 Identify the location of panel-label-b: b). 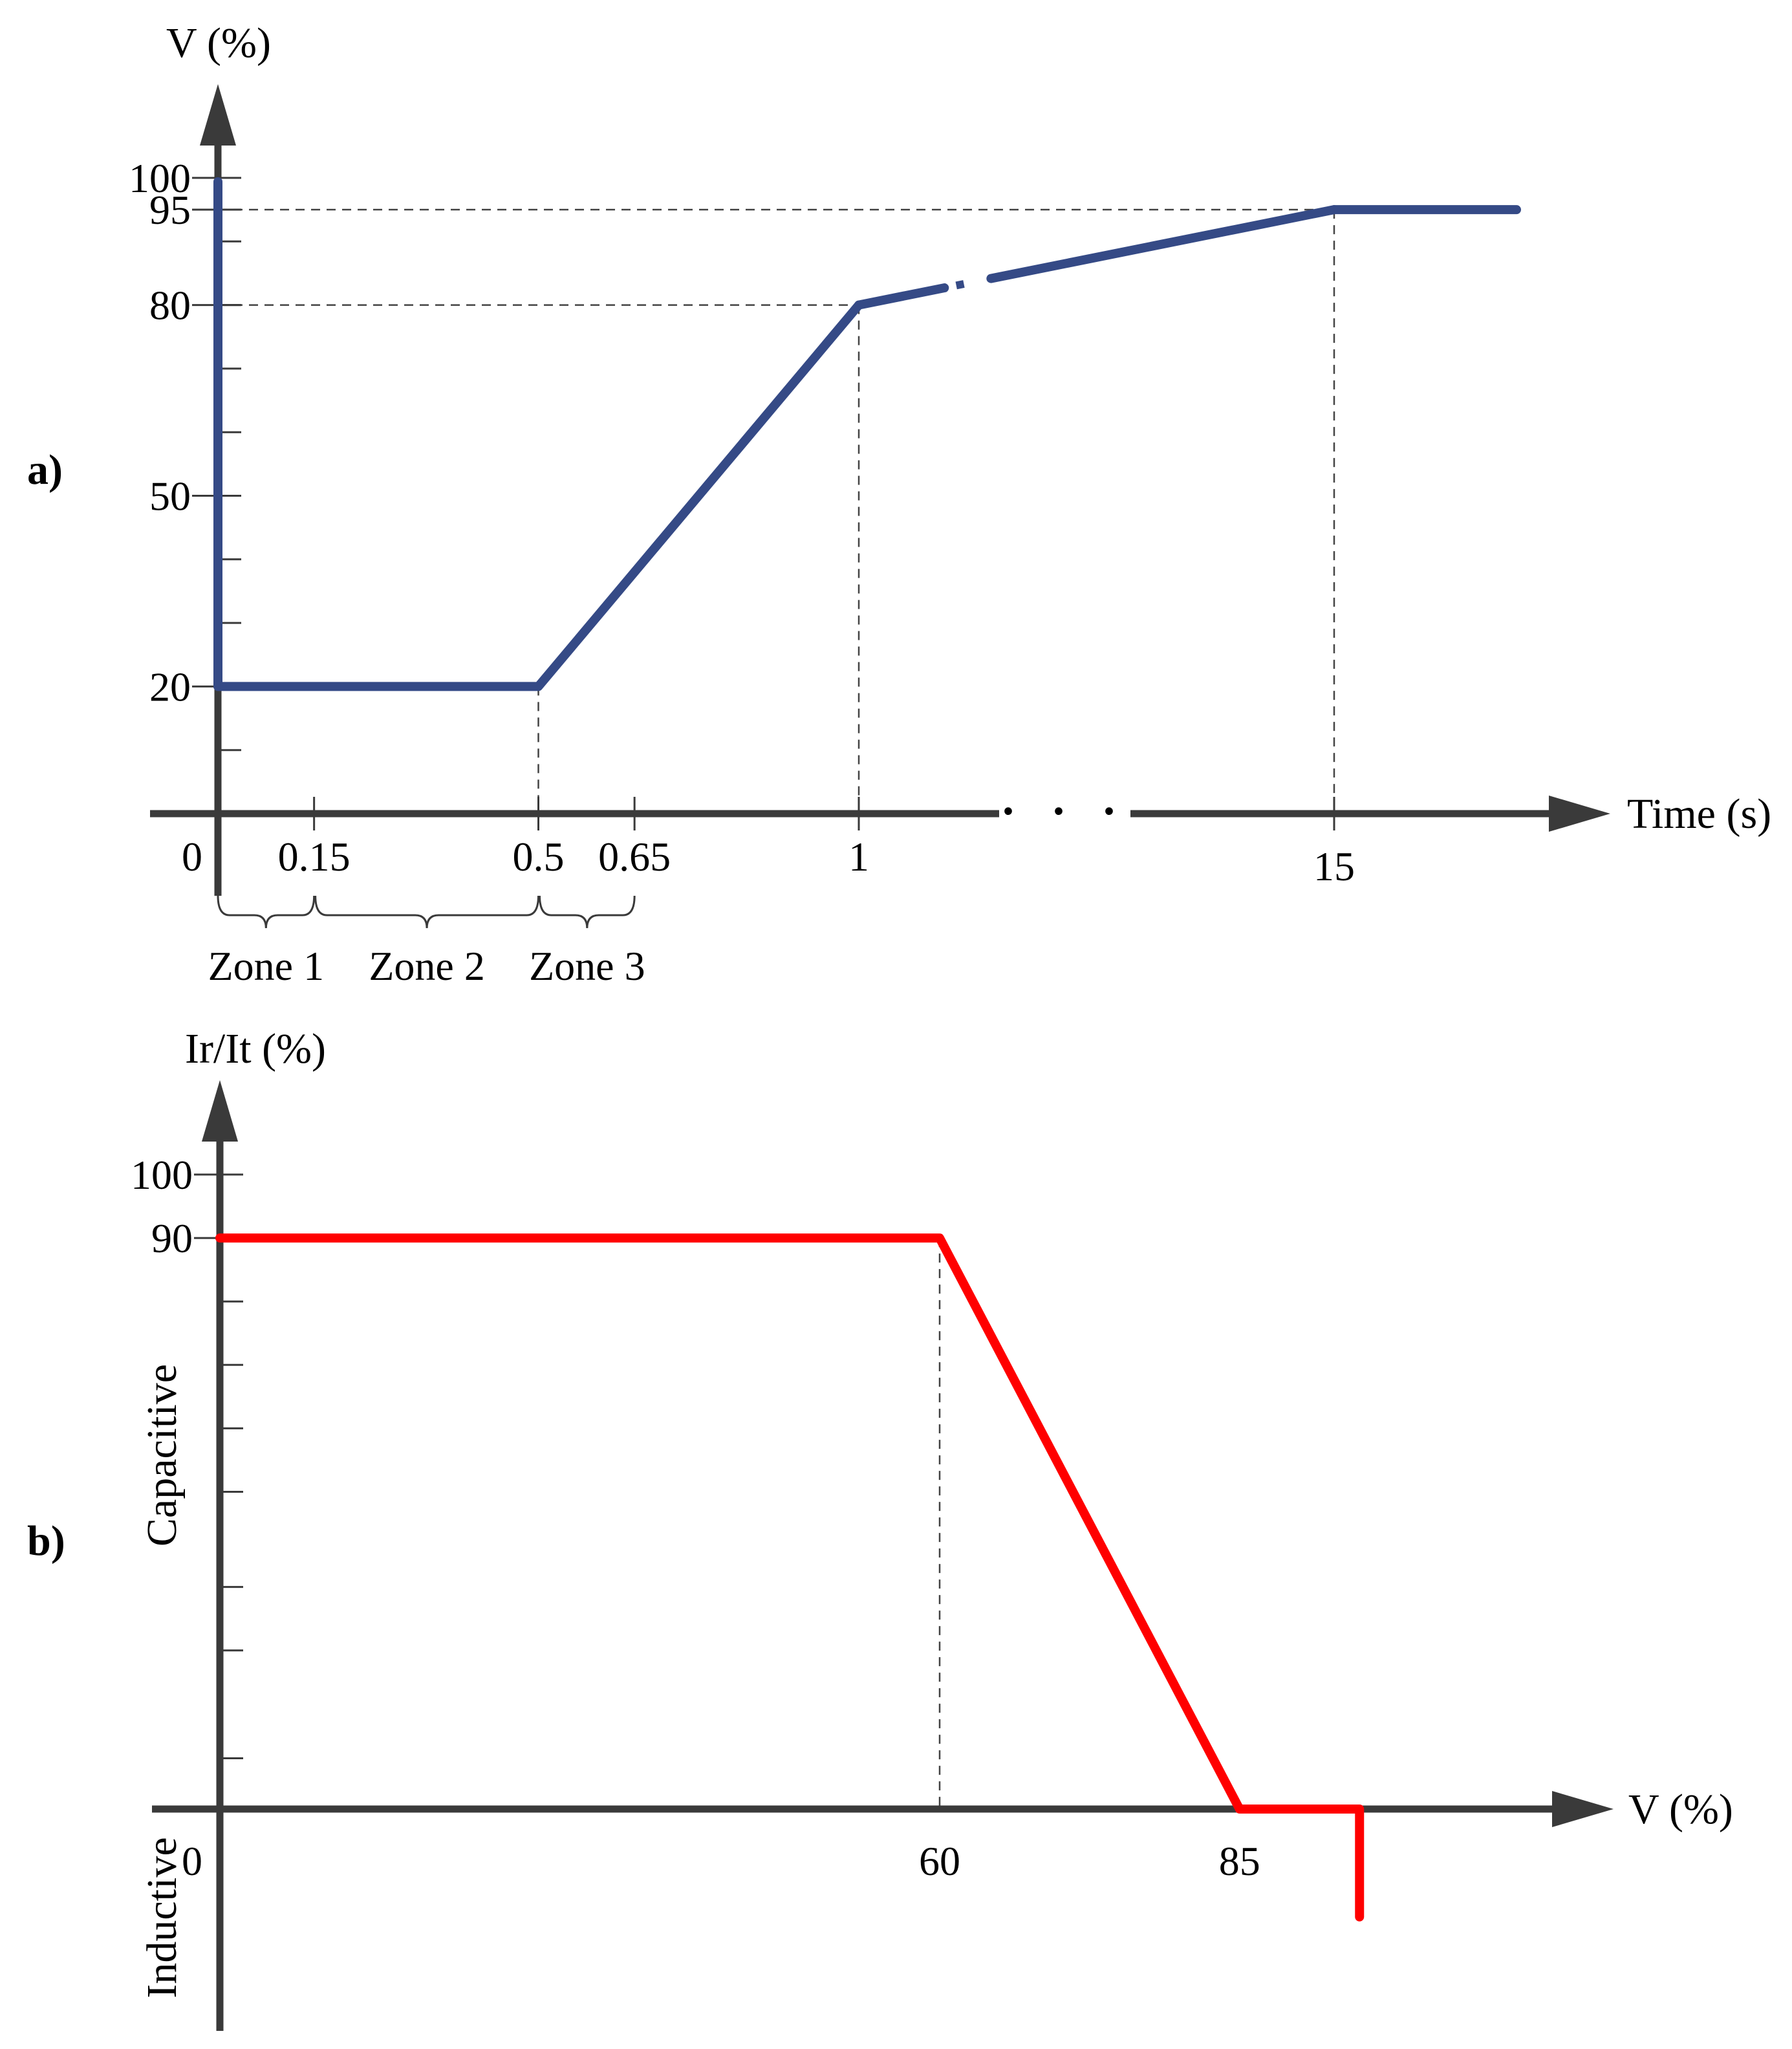
(46, 1541).